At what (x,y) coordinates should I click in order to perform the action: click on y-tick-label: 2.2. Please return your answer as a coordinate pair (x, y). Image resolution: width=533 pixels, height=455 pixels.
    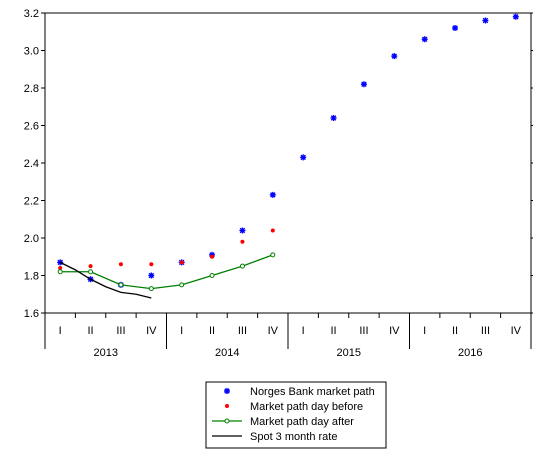
    Looking at the image, I should click on (31, 202).